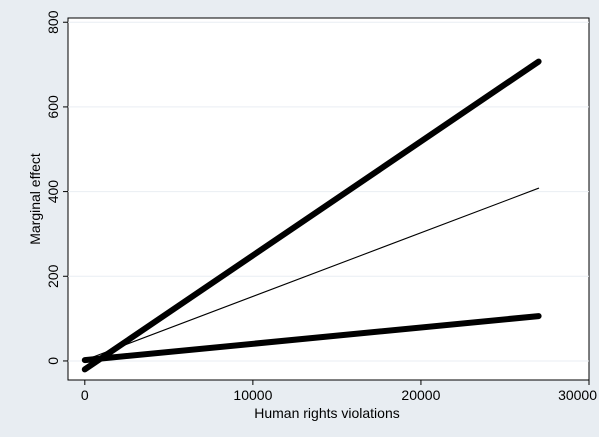 The height and width of the screenshot is (437, 599). I want to click on x-tick-label: 10000, so click(252, 395).